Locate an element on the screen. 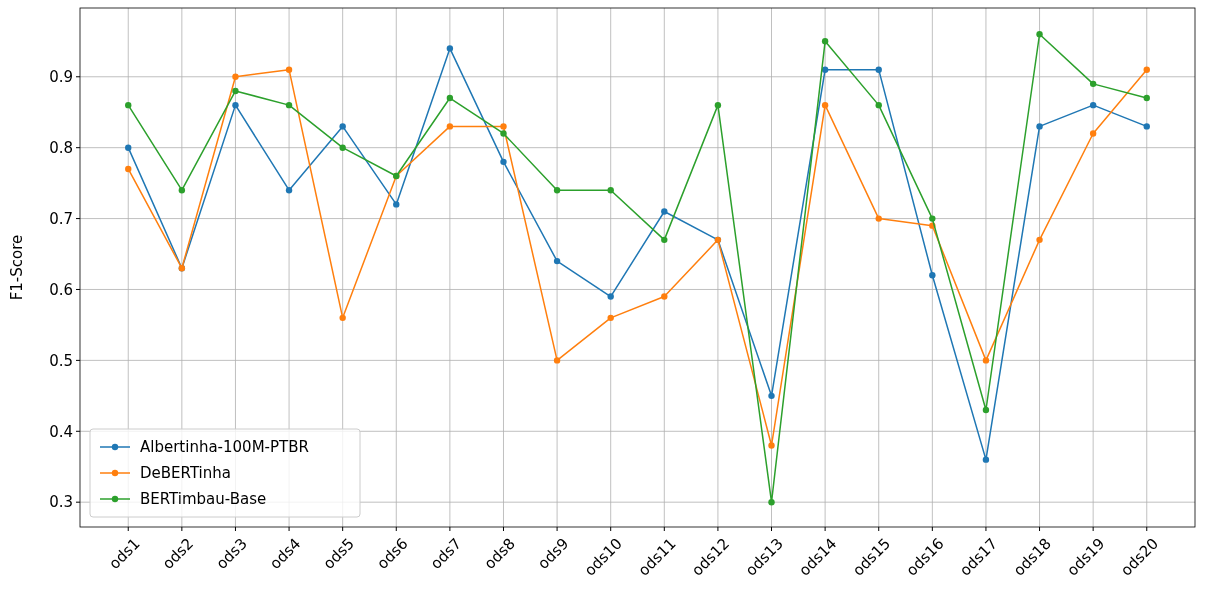 Image resolution: width=1206 pixels, height=590 pixels. legend-label: Albertinha-100M-PTBR is located at coordinates (224, 447).